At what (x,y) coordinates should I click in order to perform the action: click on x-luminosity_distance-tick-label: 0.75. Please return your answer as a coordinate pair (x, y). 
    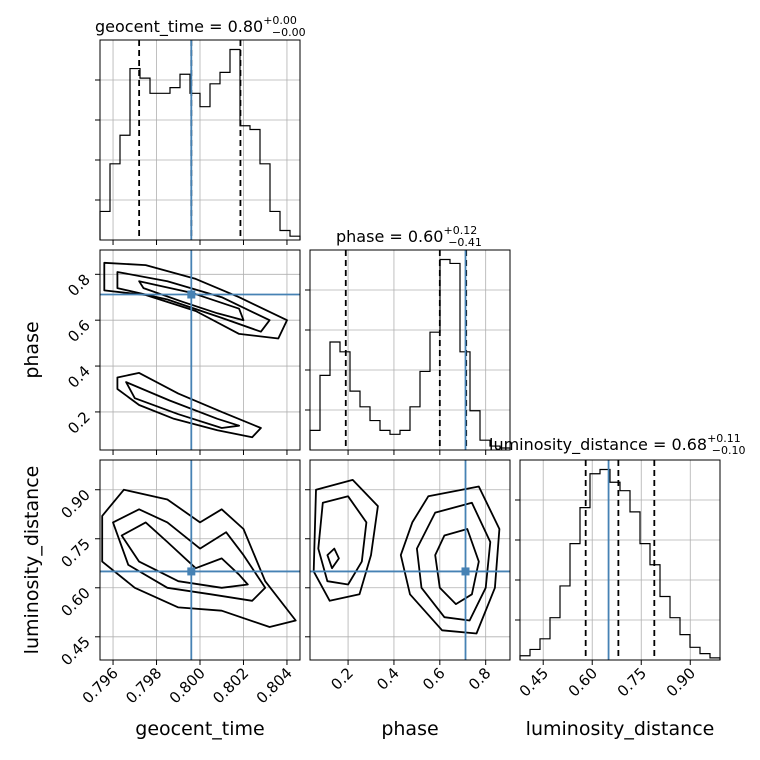
    Looking at the image, I should click on (632, 682).